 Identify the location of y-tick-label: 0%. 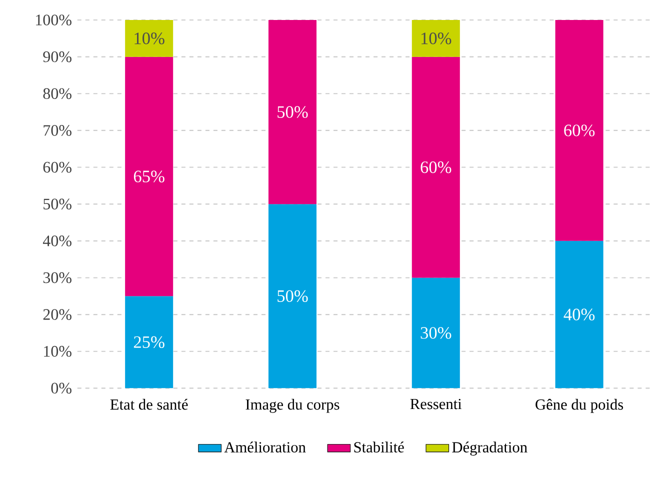
(61, 388).